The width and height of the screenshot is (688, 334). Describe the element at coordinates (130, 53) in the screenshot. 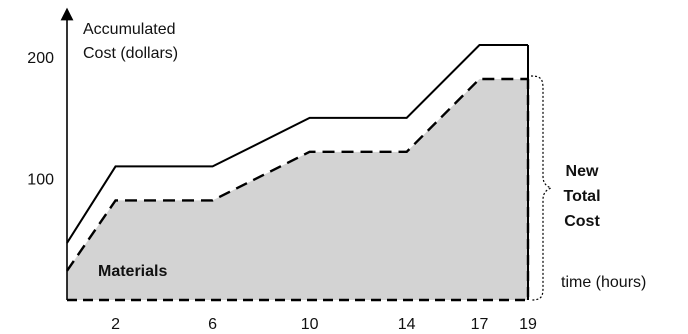

I see `y-axis-label-line-2: Cost (dollars)` at that location.